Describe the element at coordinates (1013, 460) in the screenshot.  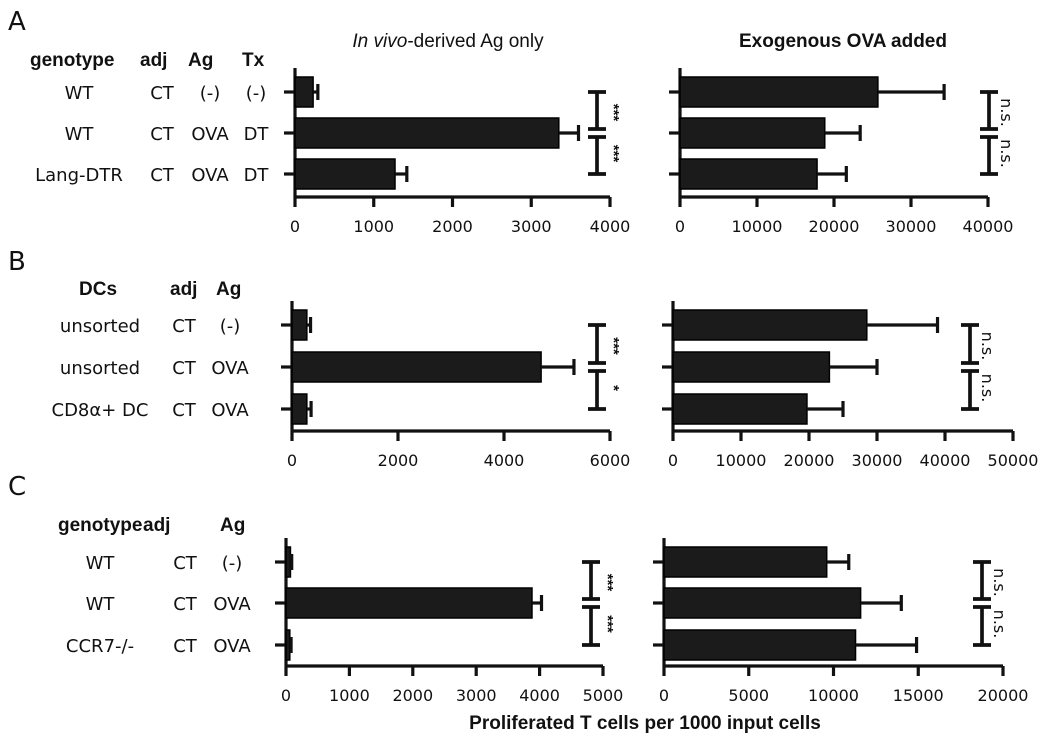
I see `x-tick-label: 50000` at that location.